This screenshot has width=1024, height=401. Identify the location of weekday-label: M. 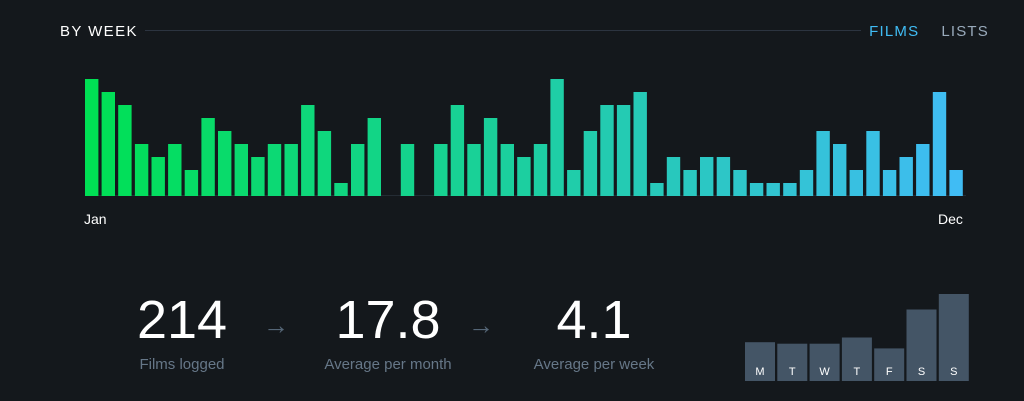
(759, 372).